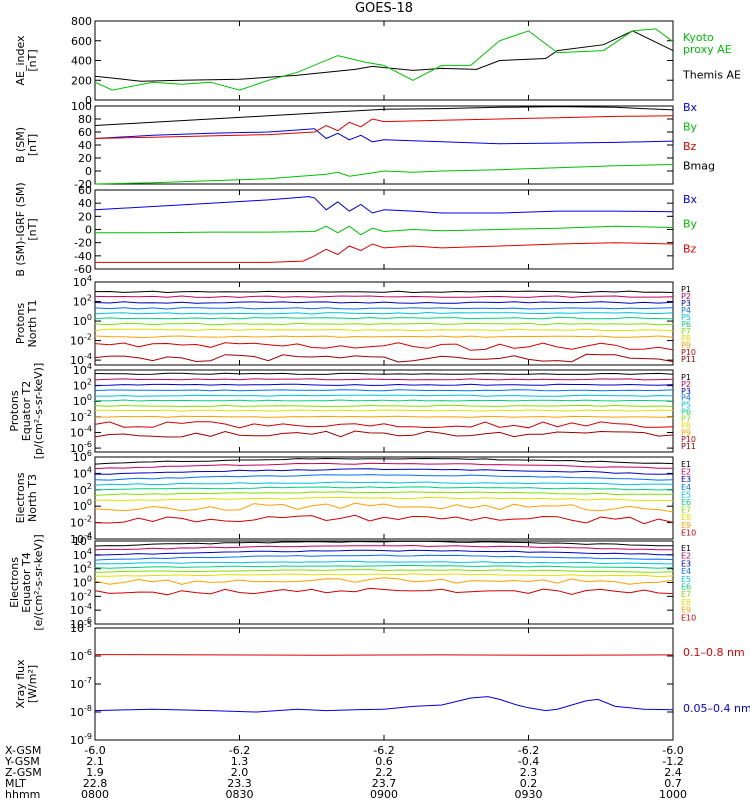  I want to click on x-row-label: X-GSM, so click(23, 750).